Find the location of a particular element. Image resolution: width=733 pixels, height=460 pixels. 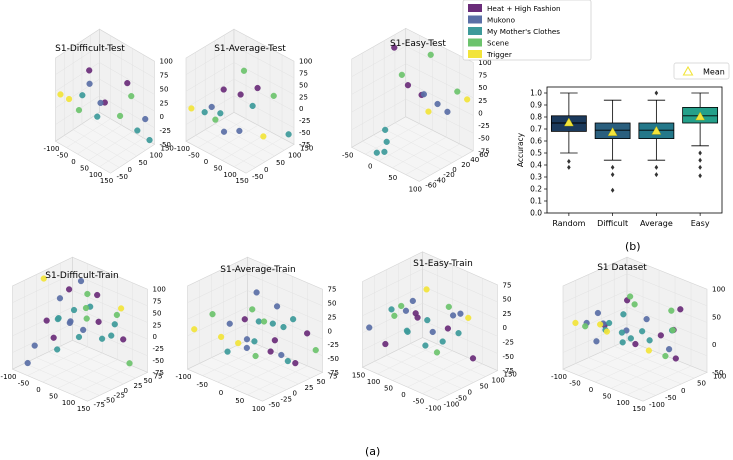

z-tick-label: -75 is located at coordinates (304, 145).